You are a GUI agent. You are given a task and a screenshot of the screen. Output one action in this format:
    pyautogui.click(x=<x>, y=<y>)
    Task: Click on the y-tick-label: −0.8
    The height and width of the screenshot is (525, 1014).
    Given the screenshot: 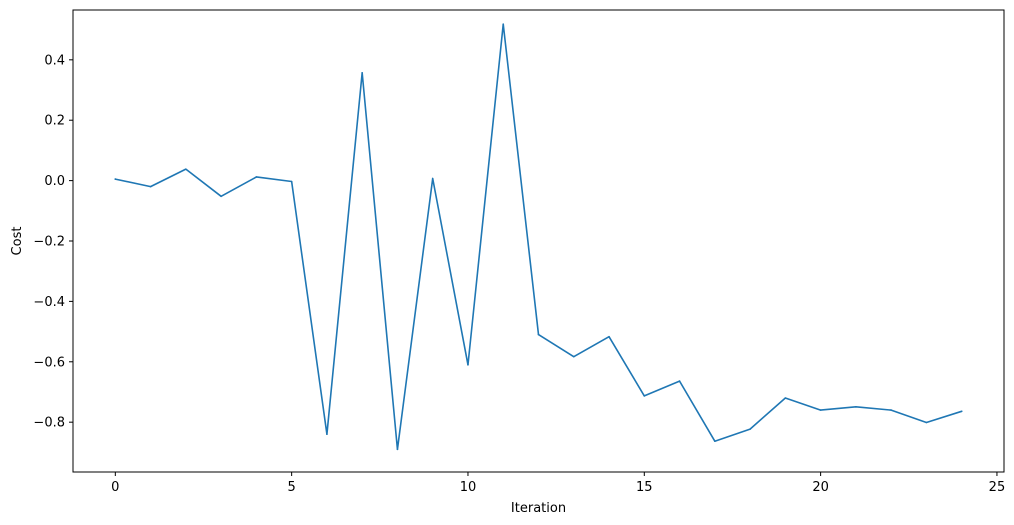 What is the action you would take?
    pyautogui.click(x=49, y=423)
    